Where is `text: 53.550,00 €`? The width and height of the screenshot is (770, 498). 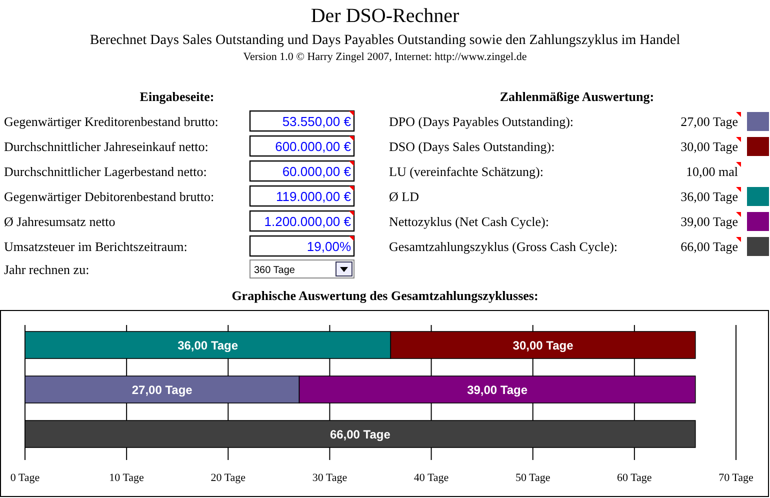 text: 53.550,00 € is located at coordinates (317, 121).